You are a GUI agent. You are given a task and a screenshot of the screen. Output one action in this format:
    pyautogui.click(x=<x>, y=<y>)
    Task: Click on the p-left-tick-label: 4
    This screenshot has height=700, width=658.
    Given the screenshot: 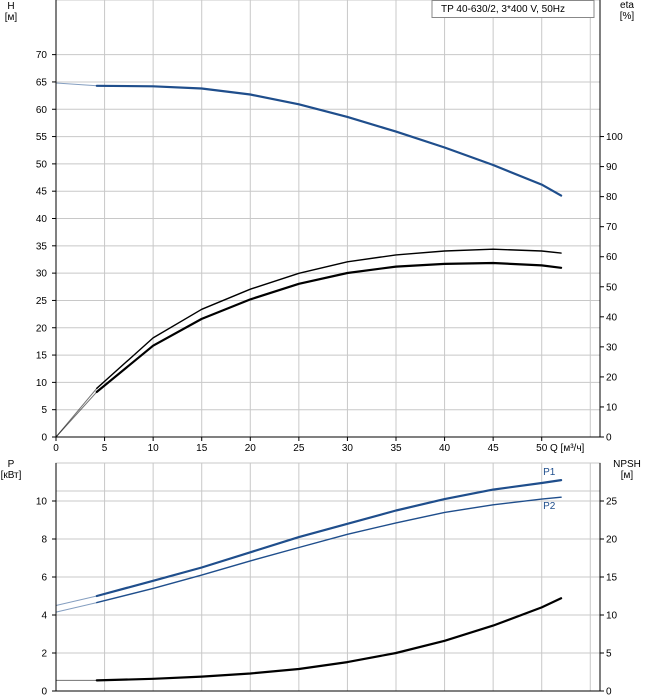 What is the action you would take?
    pyautogui.click(x=44, y=616)
    